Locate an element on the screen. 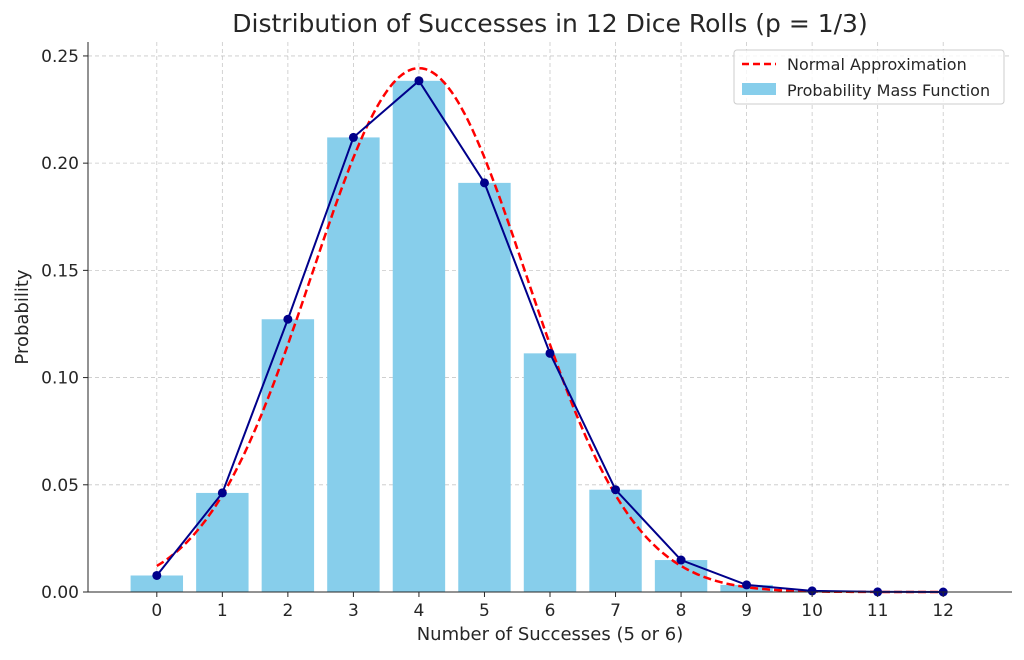 This screenshot has height=660, width=1024. x-tick-label: 4 is located at coordinates (419, 611).